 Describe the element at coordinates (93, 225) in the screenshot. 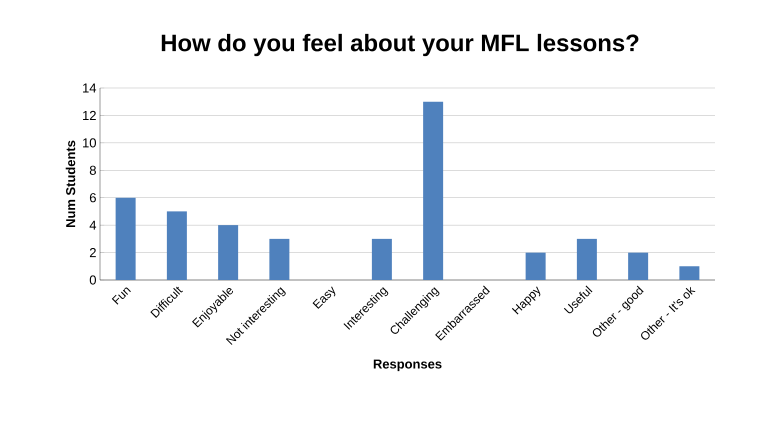

I see `y-tick-label: 4` at that location.